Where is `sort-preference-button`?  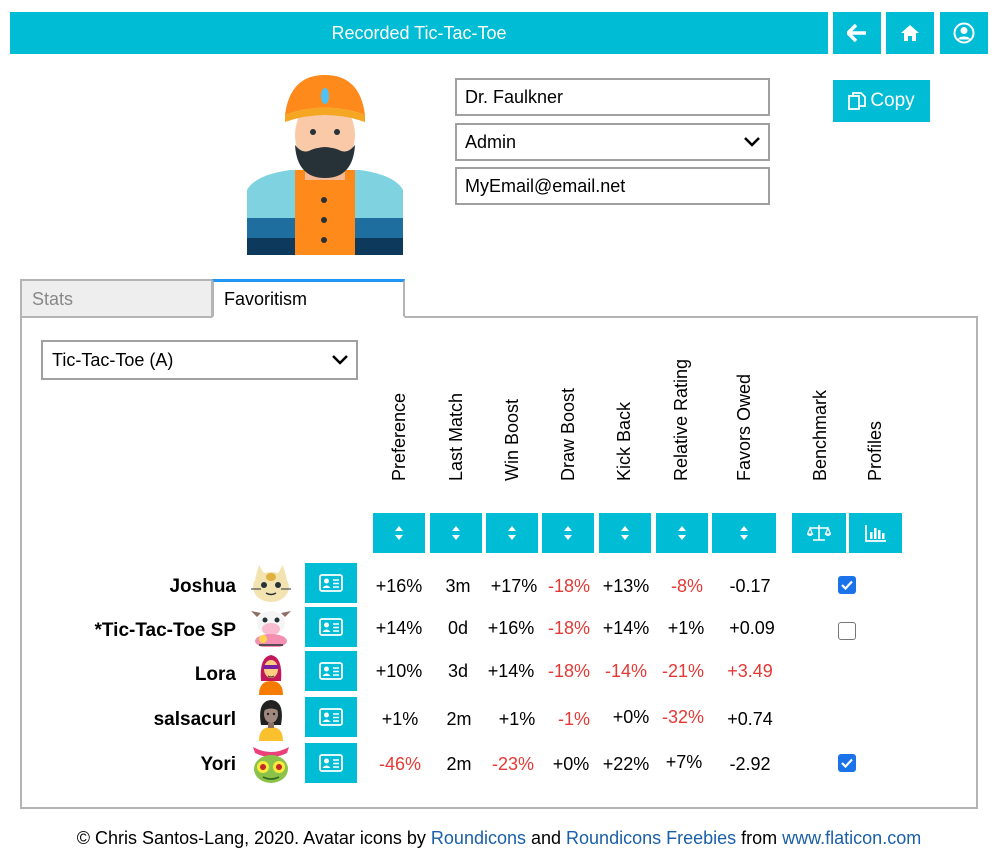
sort-preference-button is located at coordinates (399, 533).